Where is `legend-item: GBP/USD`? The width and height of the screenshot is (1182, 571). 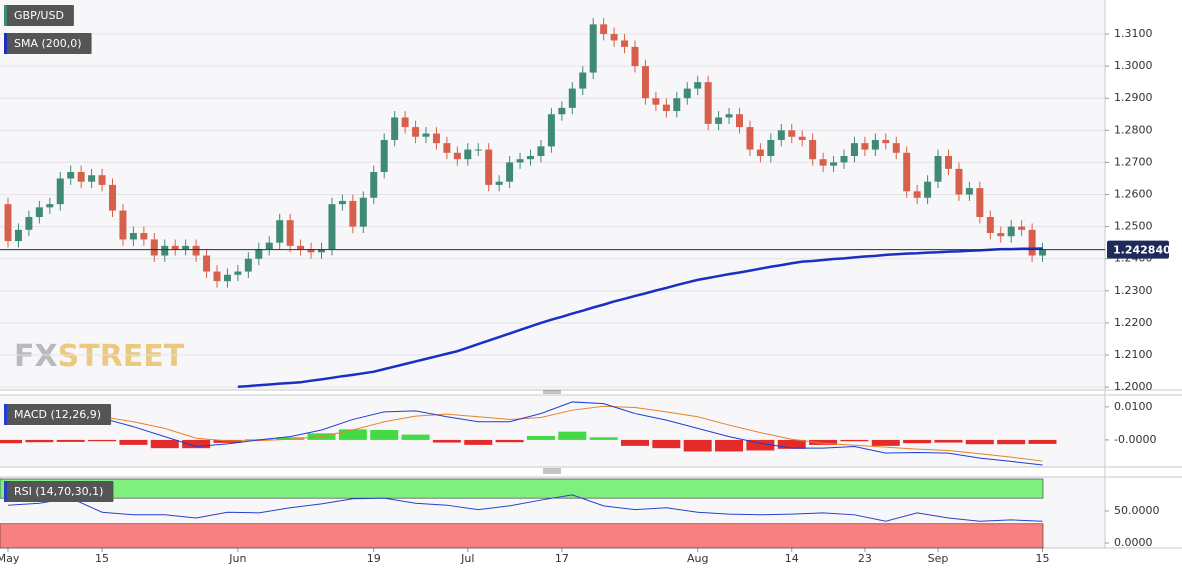
legend-item: GBP/USD is located at coordinates (39, 15).